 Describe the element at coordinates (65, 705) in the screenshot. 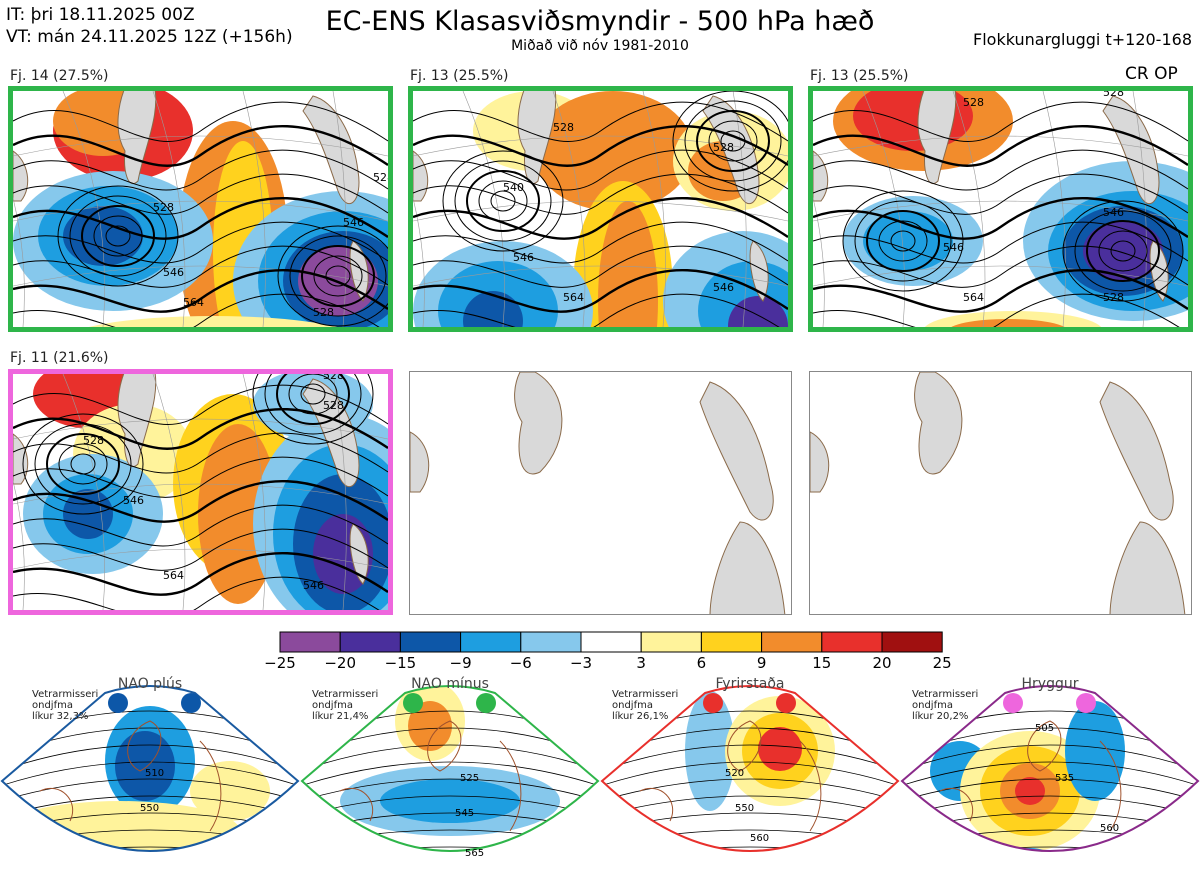

I see `regime-note: Vetrarmisseri ondjfma líkur 32,3%` at that location.